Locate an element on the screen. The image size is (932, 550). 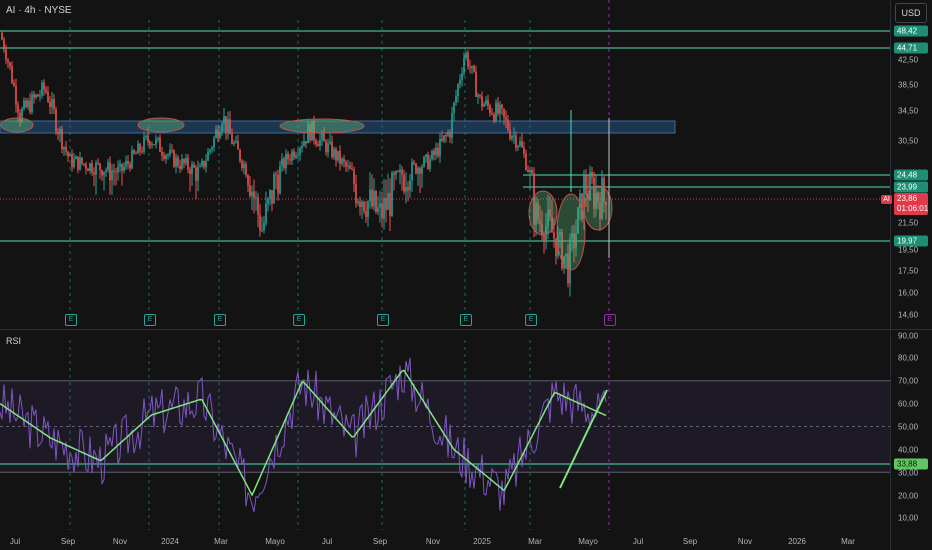
level-badge: 48,42 is located at coordinates (911, 31).